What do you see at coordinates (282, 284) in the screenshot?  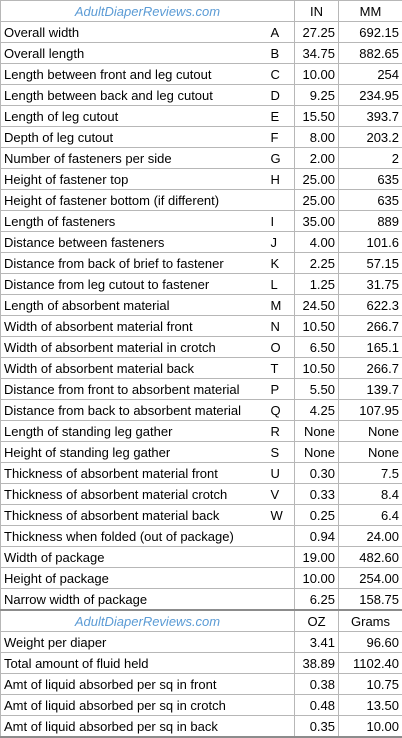 I see `row-code: L` at bounding box center [282, 284].